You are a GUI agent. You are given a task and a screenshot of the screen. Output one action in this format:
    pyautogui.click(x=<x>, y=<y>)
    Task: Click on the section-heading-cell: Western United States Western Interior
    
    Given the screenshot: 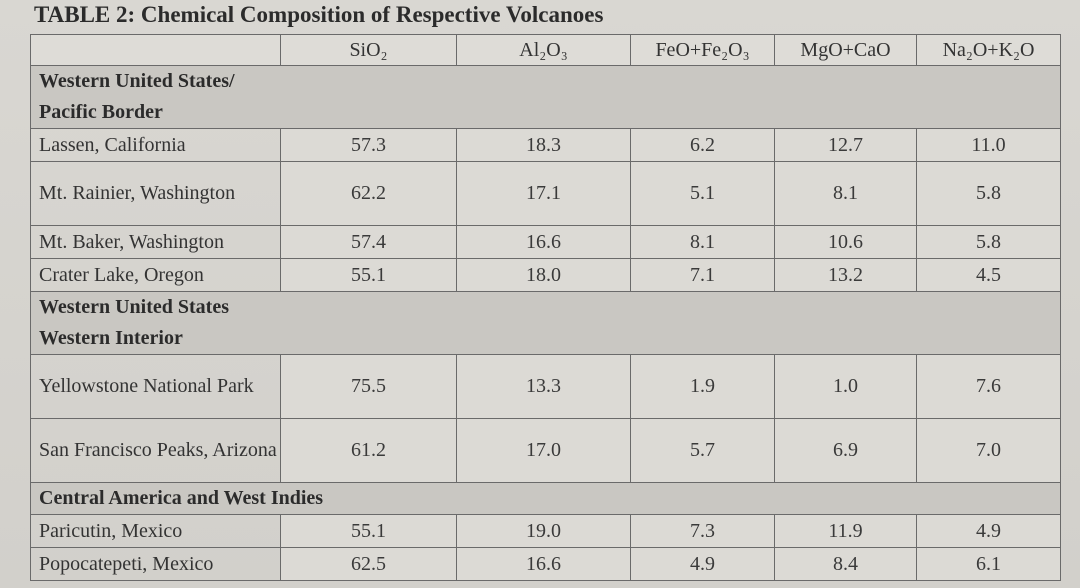 What is the action you would take?
    pyautogui.click(x=545, y=323)
    